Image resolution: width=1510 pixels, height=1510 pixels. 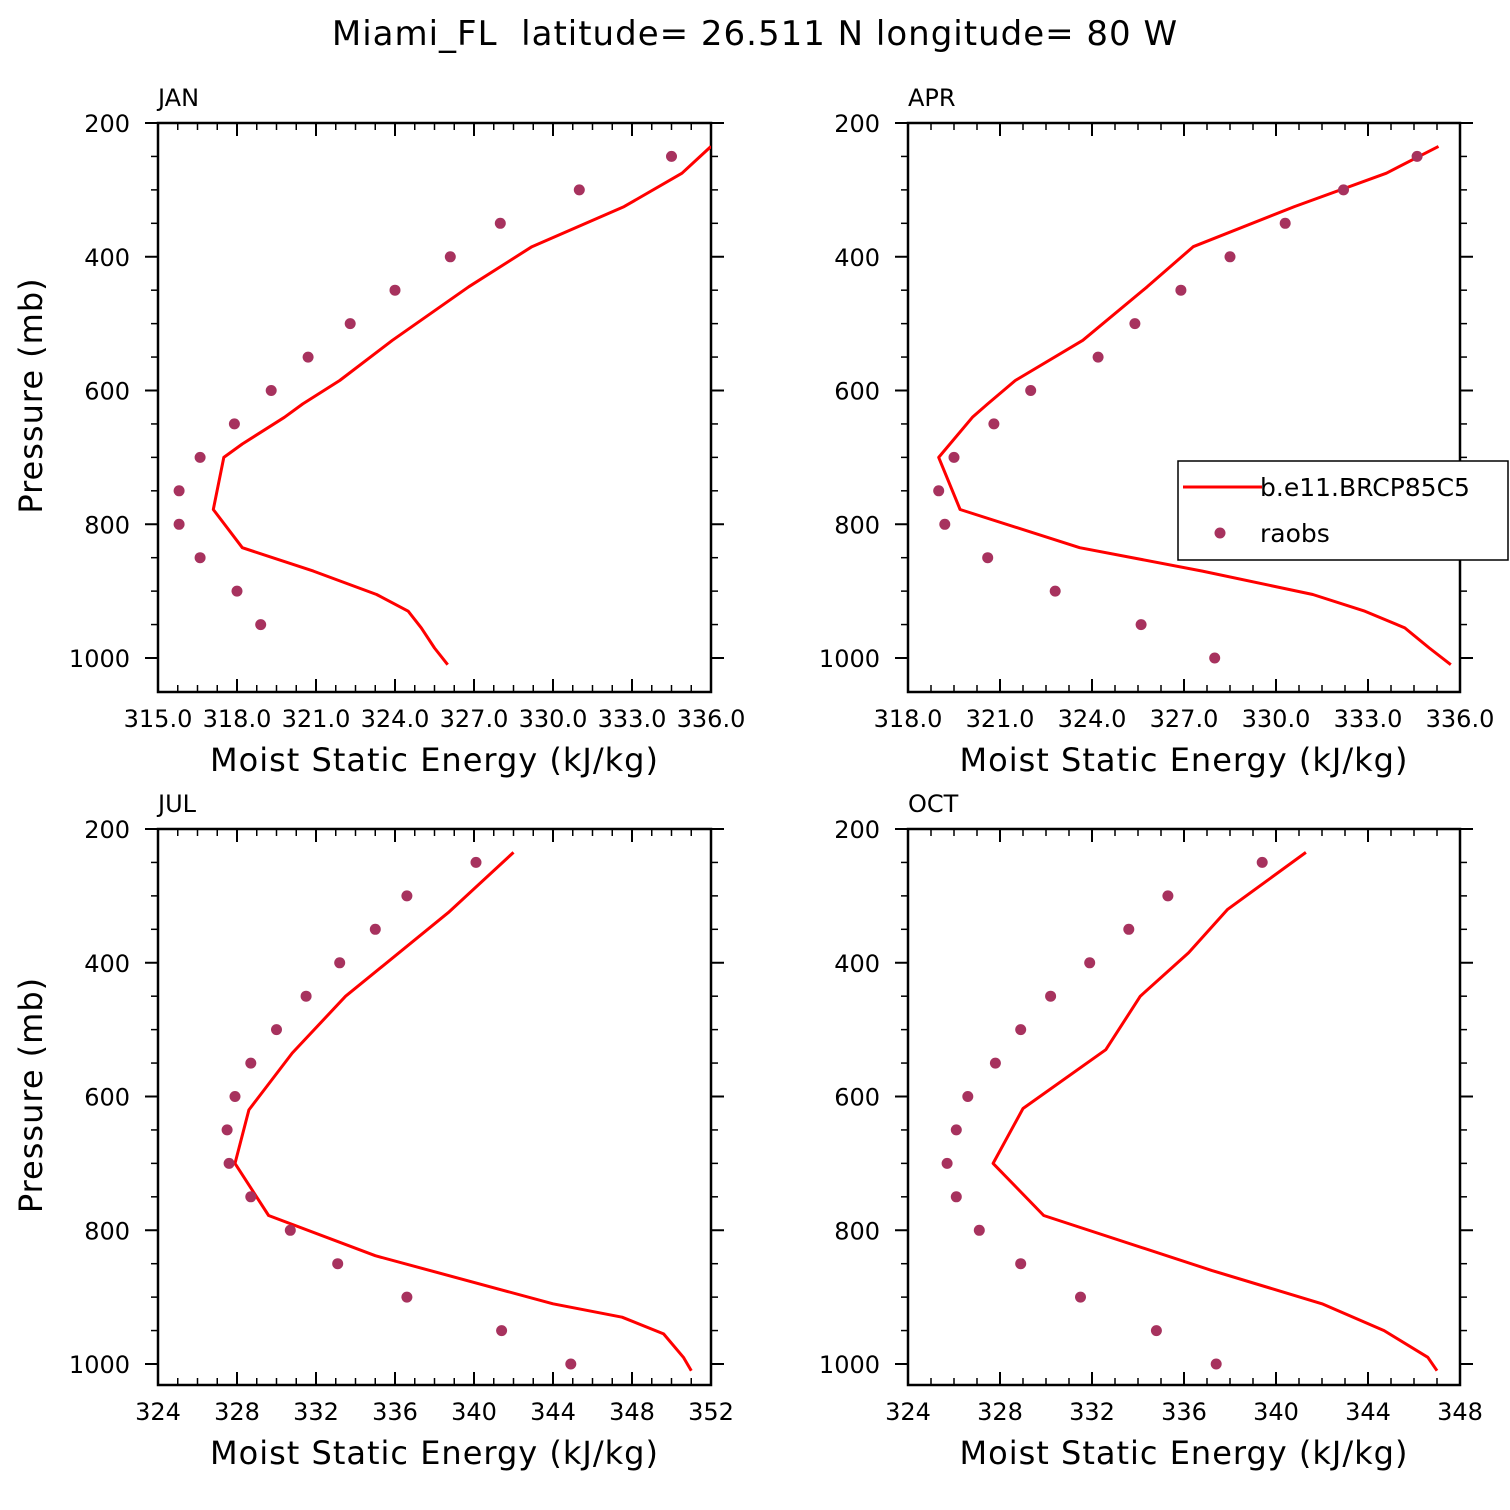 What do you see at coordinates (177, 98) in the screenshot?
I see `panel-title: JAN` at bounding box center [177, 98].